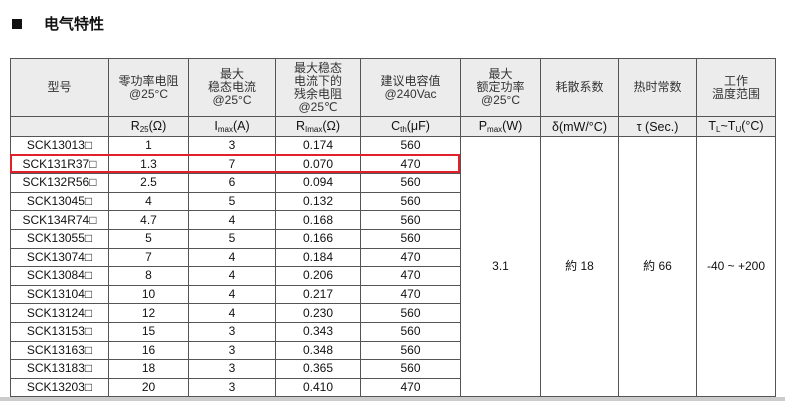 This screenshot has height=401, width=785. What do you see at coordinates (58, 23) in the screenshot?
I see `section-title: 电气特性` at bounding box center [58, 23].